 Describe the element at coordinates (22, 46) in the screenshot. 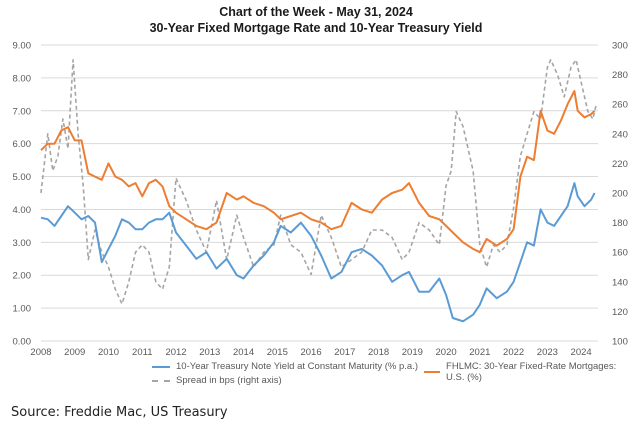

I see `y-tick-label: 9.00` at that location.